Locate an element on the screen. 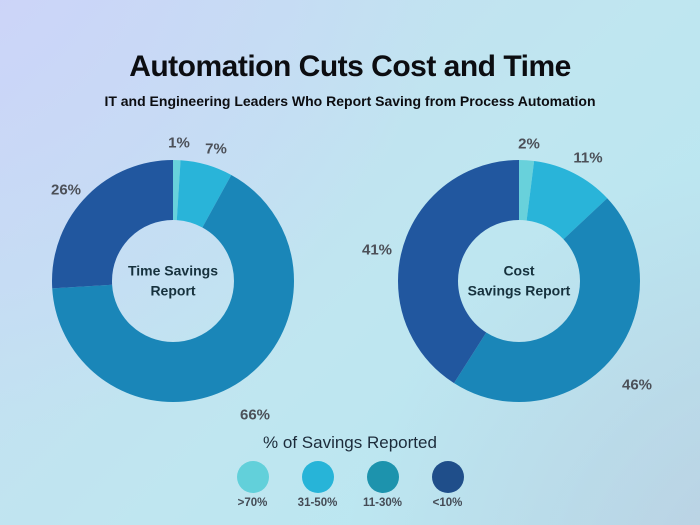  legend-items: >70% 31-50% 11-30% <10% is located at coordinates (350, 485).